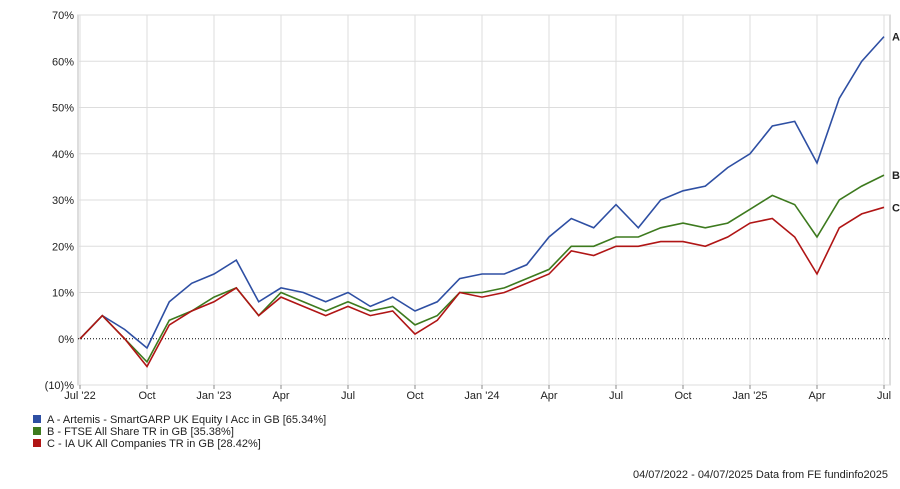  What do you see at coordinates (749, 396) in the screenshot?
I see `x-tick-label: Jan '25` at bounding box center [749, 396].